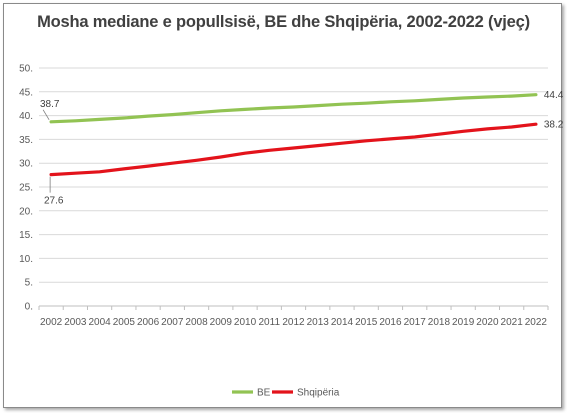  Describe the element at coordinates (26, 116) in the screenshot. I see `y-tick-label: 40.` at that location.